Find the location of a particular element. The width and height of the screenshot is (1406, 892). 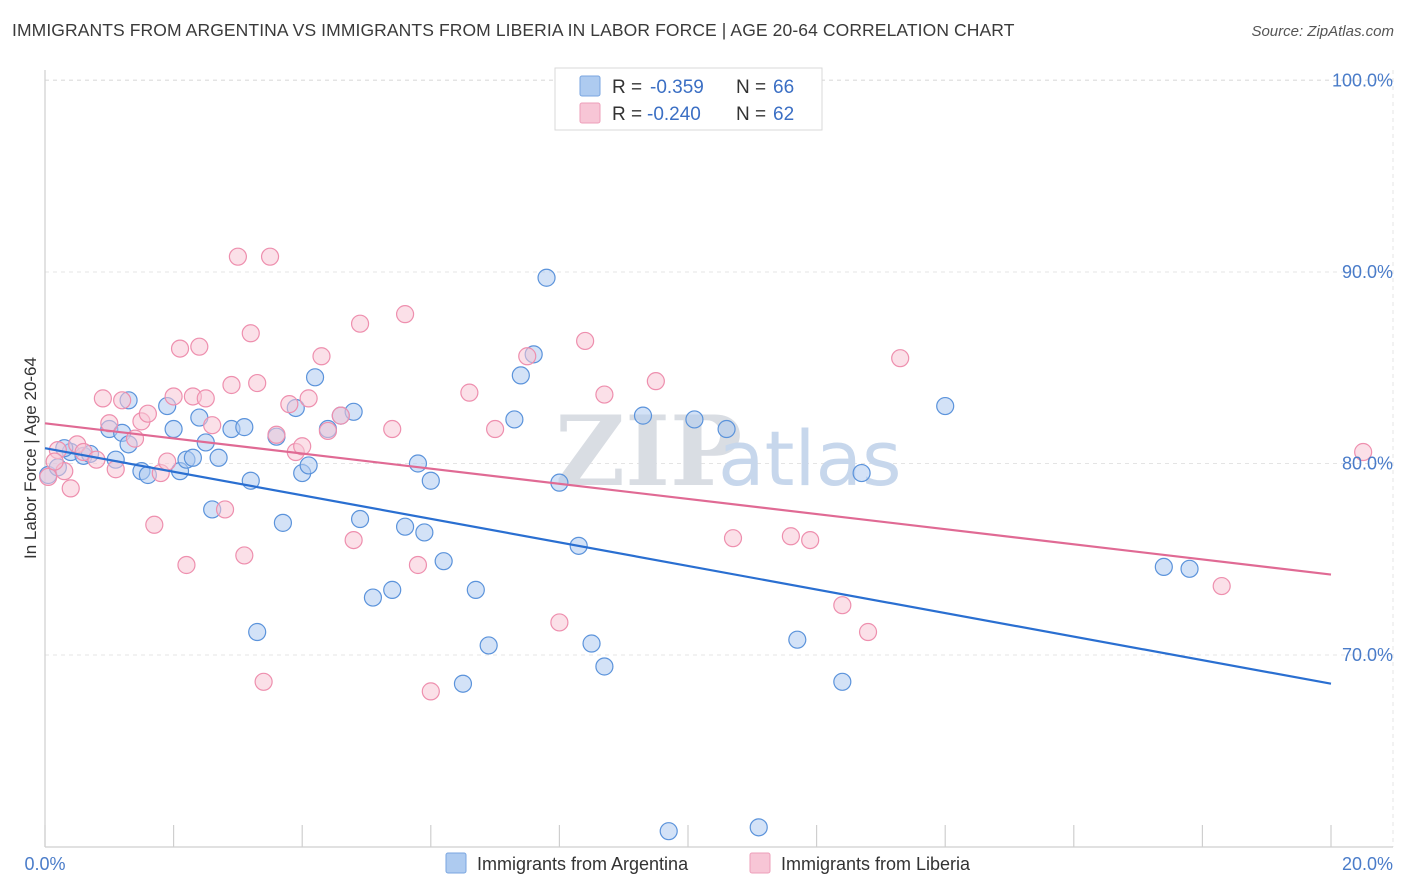

legend-n-label-liberia: N = is located at coordinates (751, 114).